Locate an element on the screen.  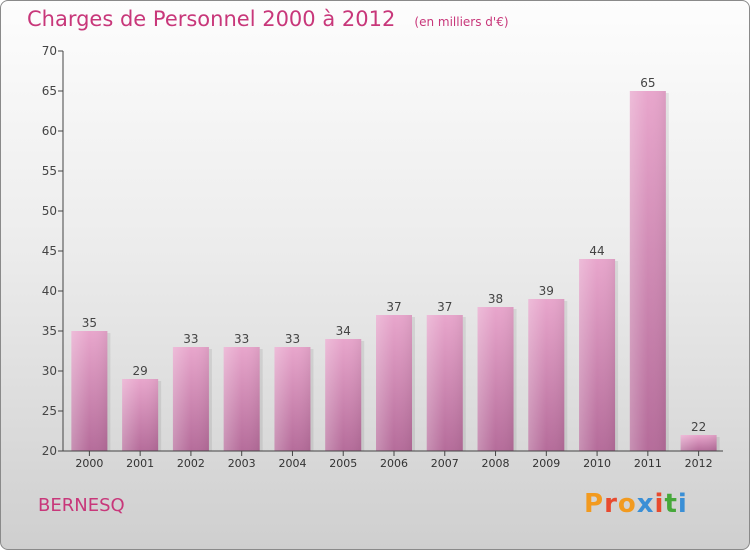
x-tick-label: 2008 is located at coordinates (496, 463).